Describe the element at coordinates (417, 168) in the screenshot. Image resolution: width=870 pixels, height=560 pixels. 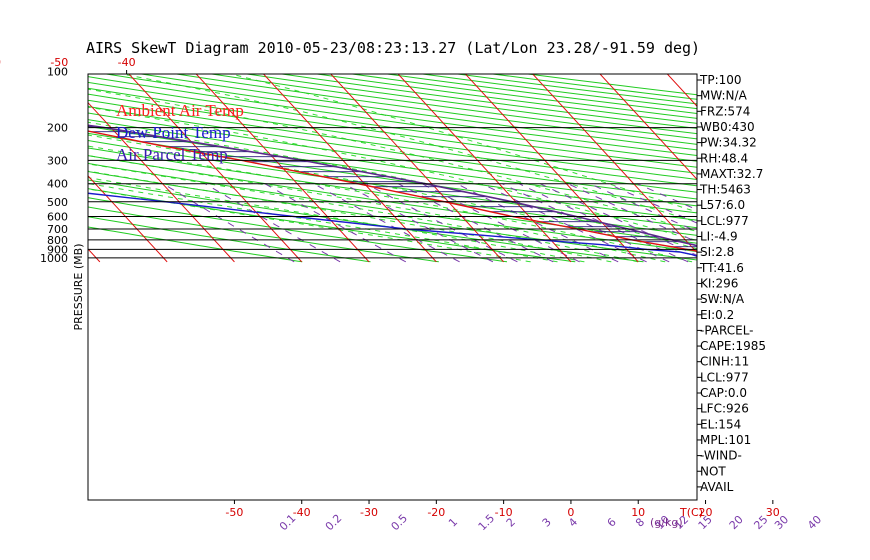
I see `isotherm--10` at that location.